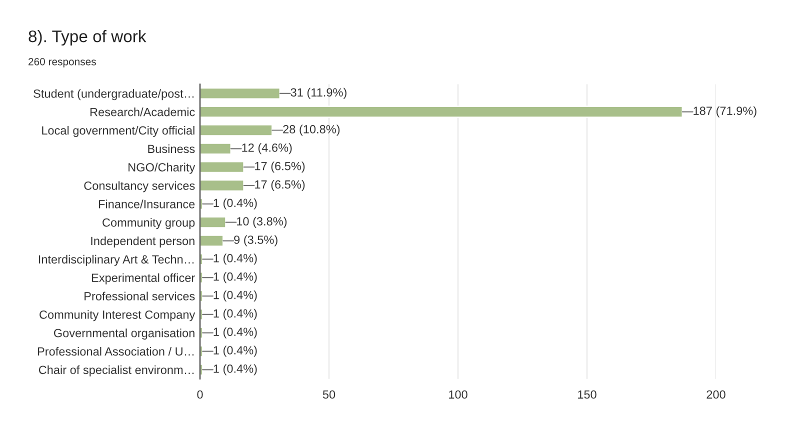  I want to click on y-tick-label: Research/Academic, so click(142, 112).